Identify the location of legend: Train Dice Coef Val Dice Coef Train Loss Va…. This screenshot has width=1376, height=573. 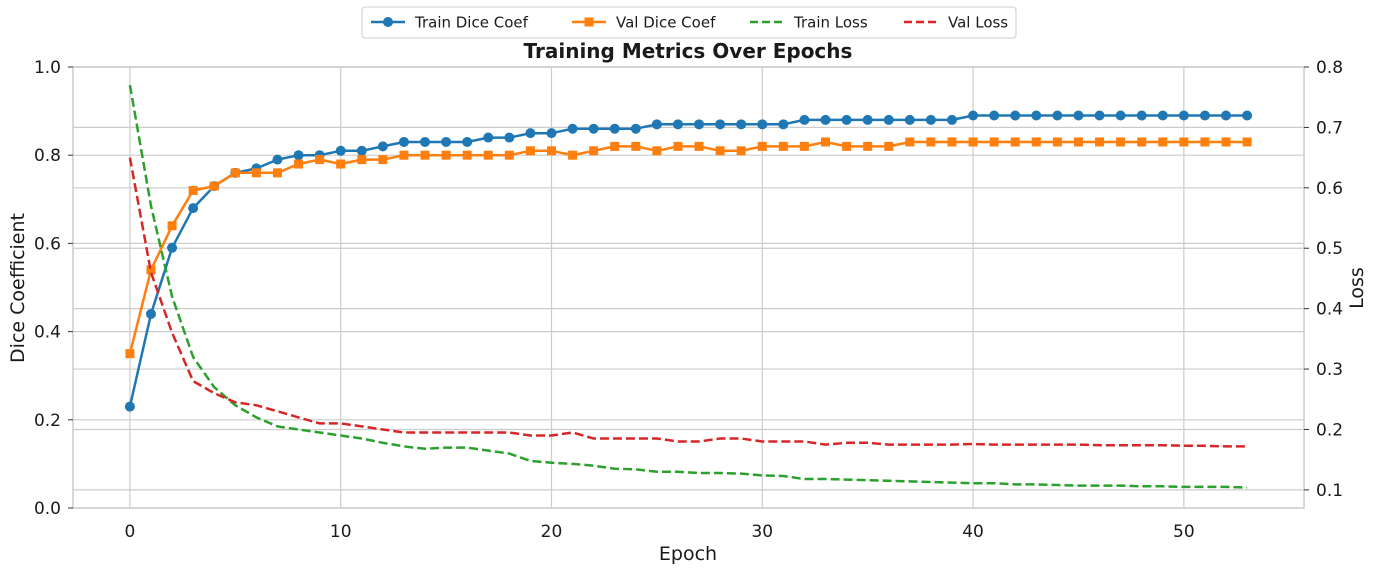
(689, 22).